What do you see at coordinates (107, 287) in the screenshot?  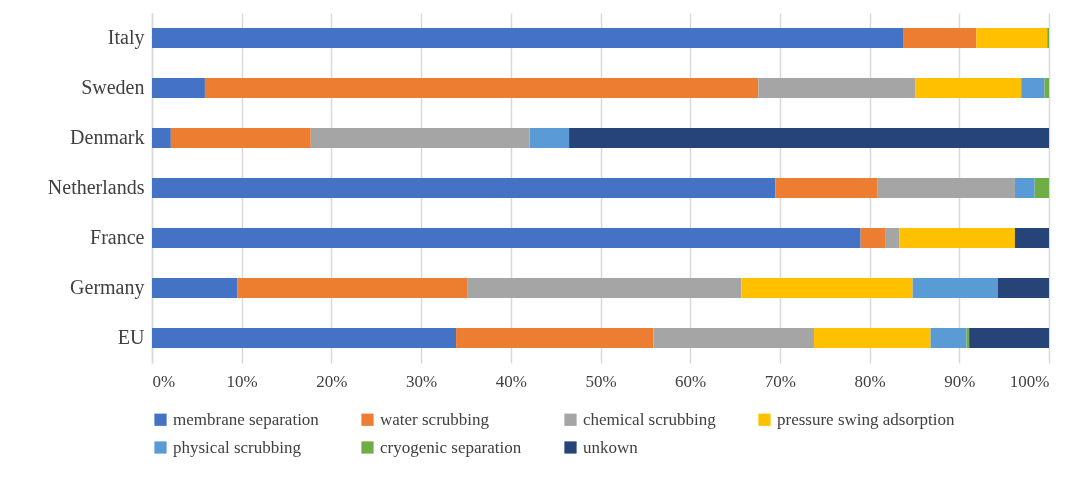 I see `y-tick-label: Germany` at bounding box center [107, 287].